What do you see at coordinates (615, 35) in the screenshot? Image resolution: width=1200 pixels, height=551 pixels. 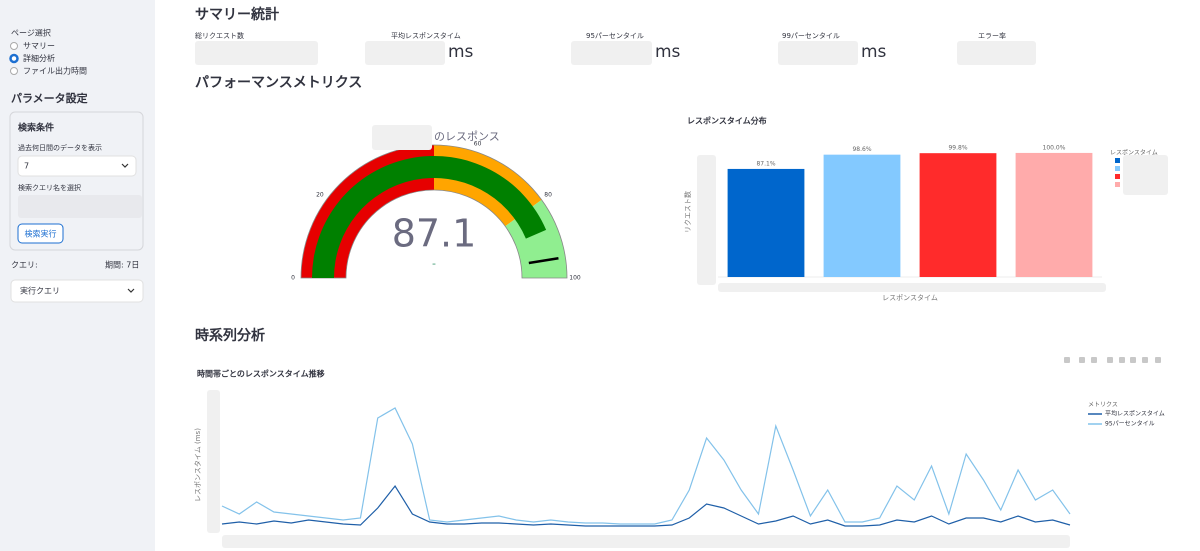 I see `metric-label: 95パーセンタイル` at bounding box center [615, 35].